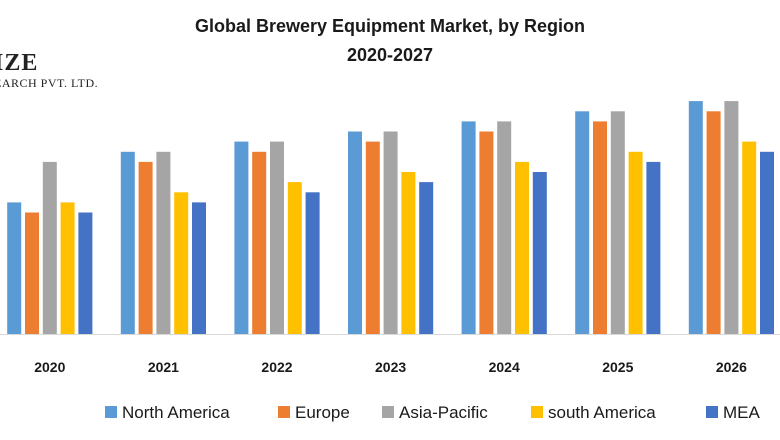  I want to click on x-tick-label: 2023, so click(390, 367).